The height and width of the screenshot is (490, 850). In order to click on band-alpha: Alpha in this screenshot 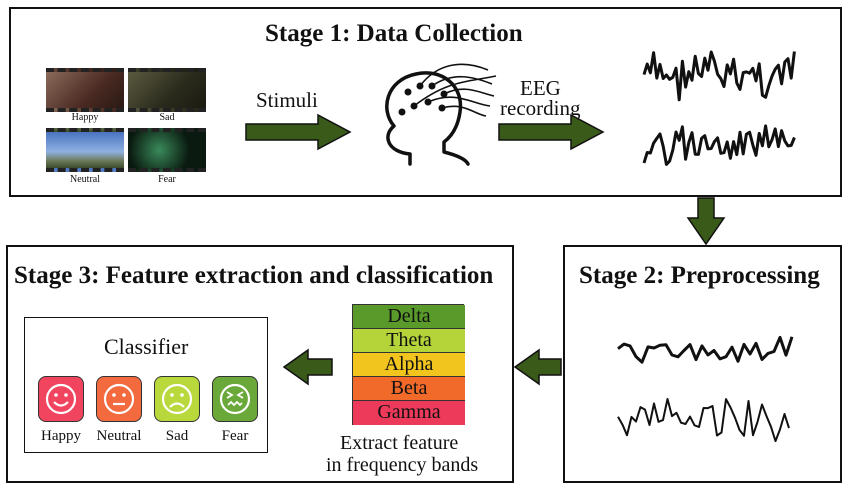, I will do `click(409, 365)`.